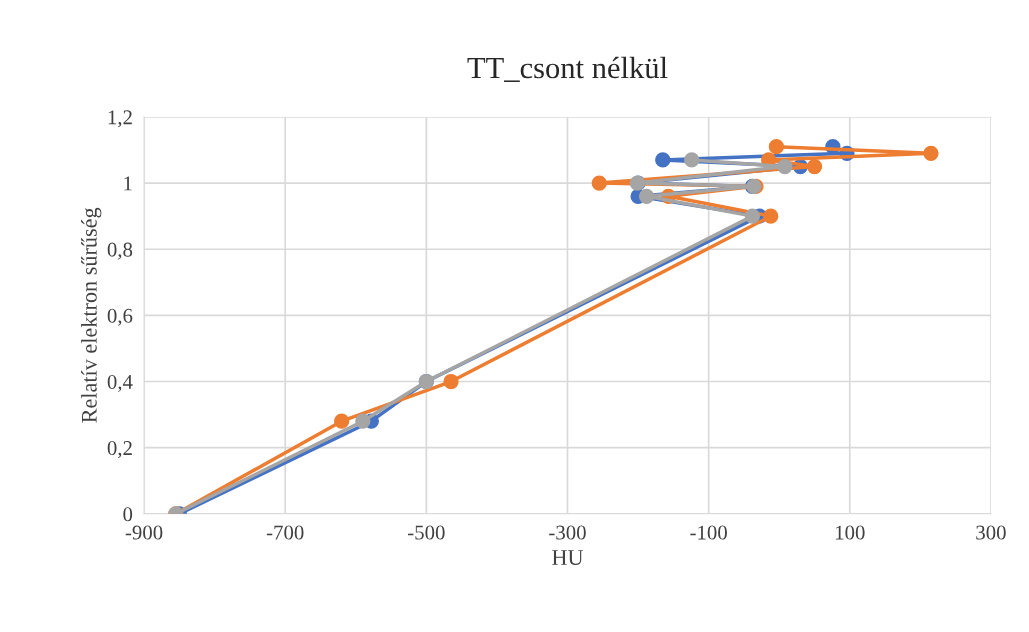  What do you see at coordinates (285, 532) in the screenshot?
I see `x-tick-label: -700` at bounding box center [285, 532].